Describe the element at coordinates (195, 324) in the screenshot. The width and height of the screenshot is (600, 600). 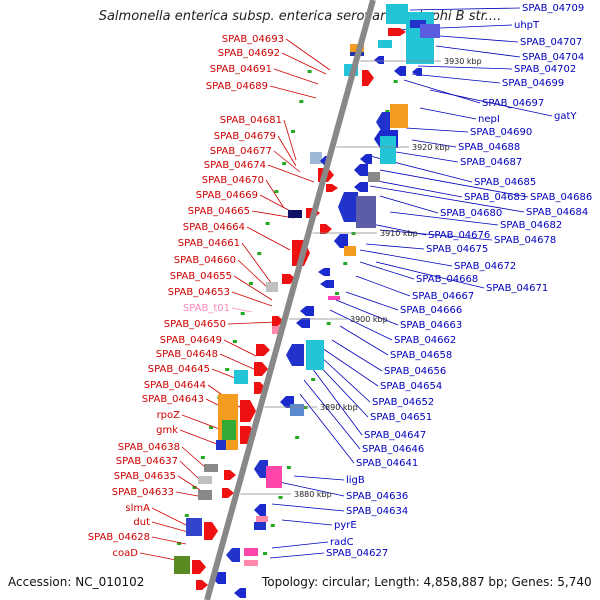
I see `gene-label-spab-04650: SPAB_04650` at that location.